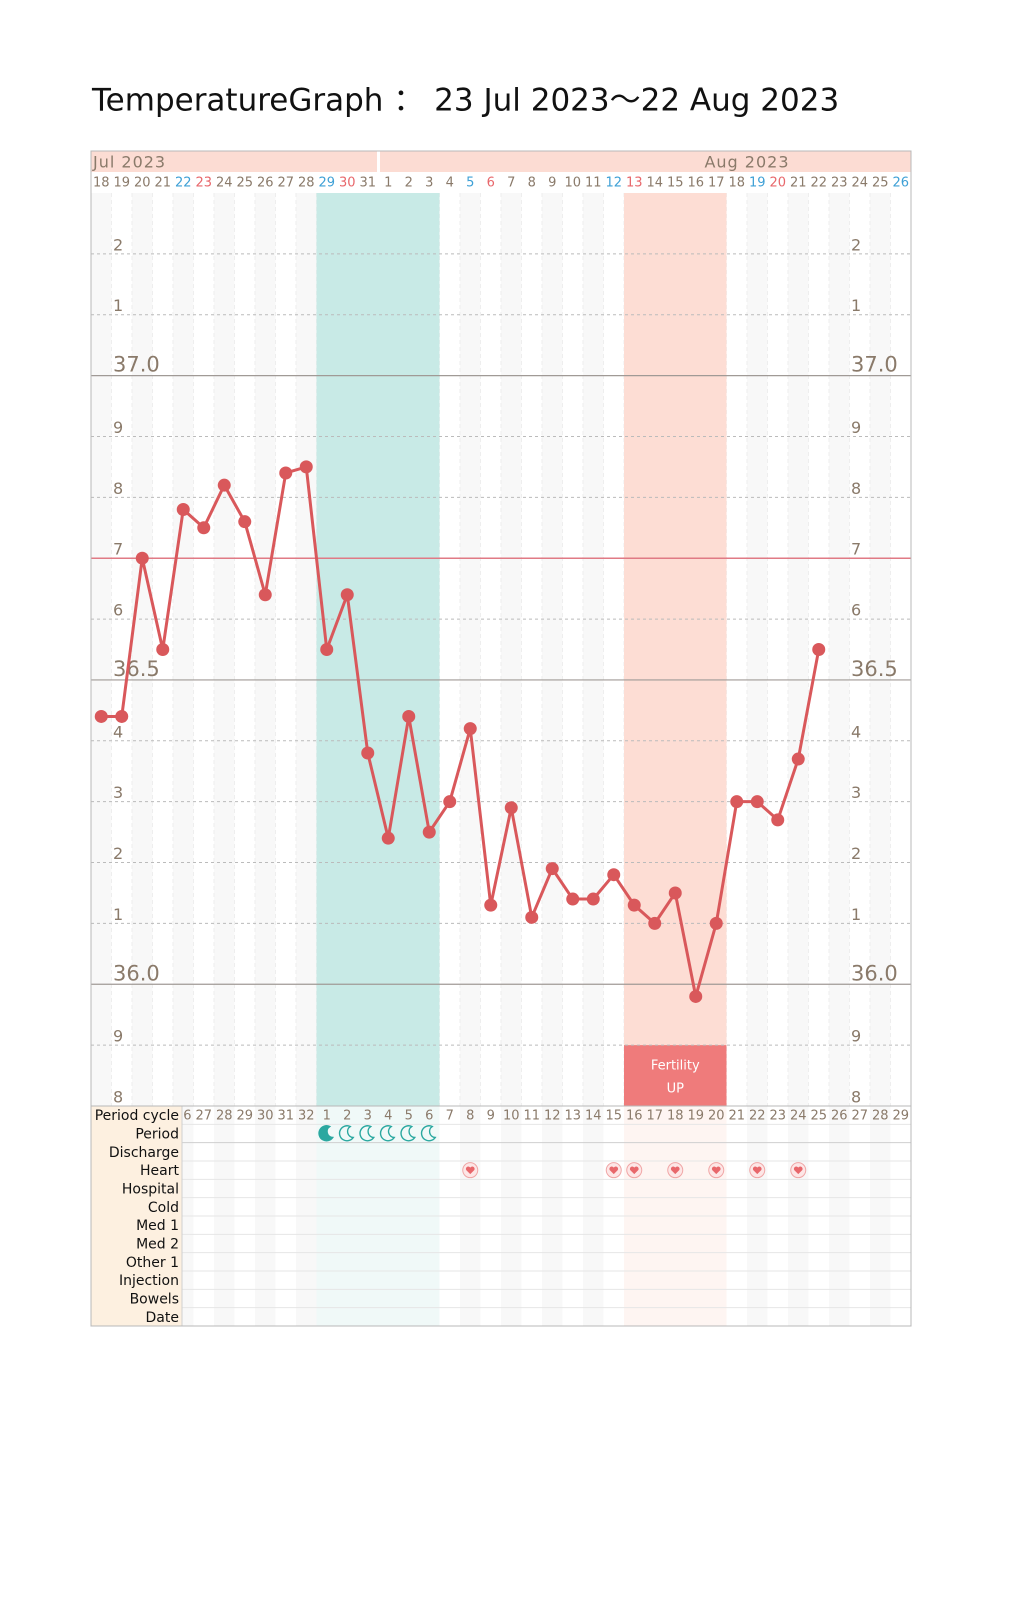  I want to click on month-label: Aug 2023, so click(746, 162).